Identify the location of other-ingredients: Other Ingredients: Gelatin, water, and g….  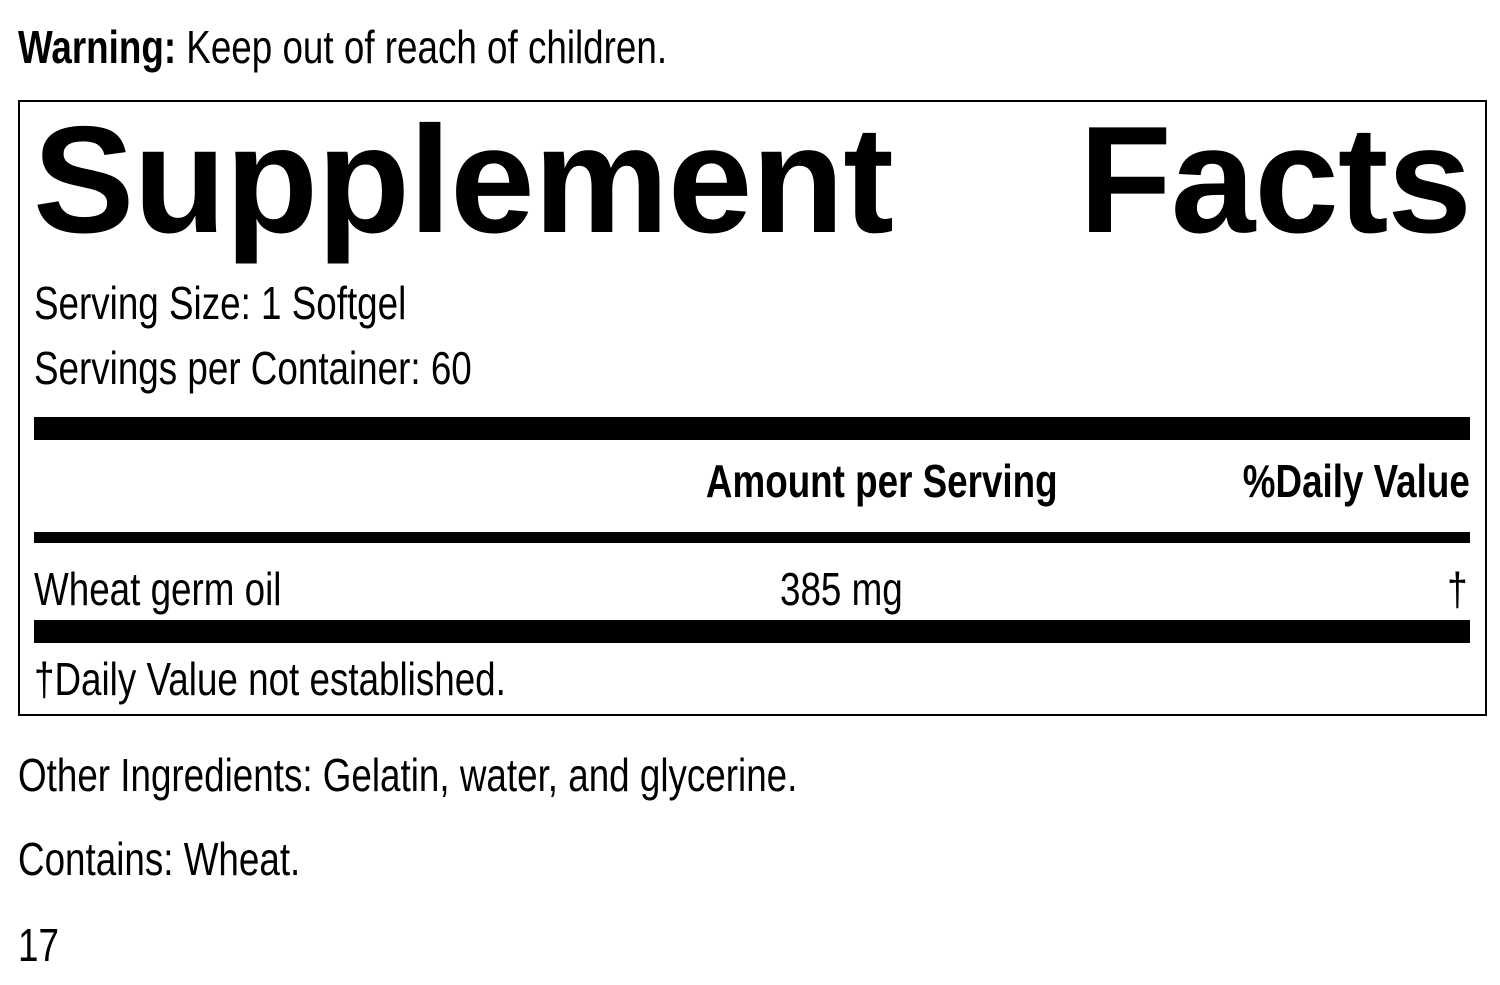
(408, 775).